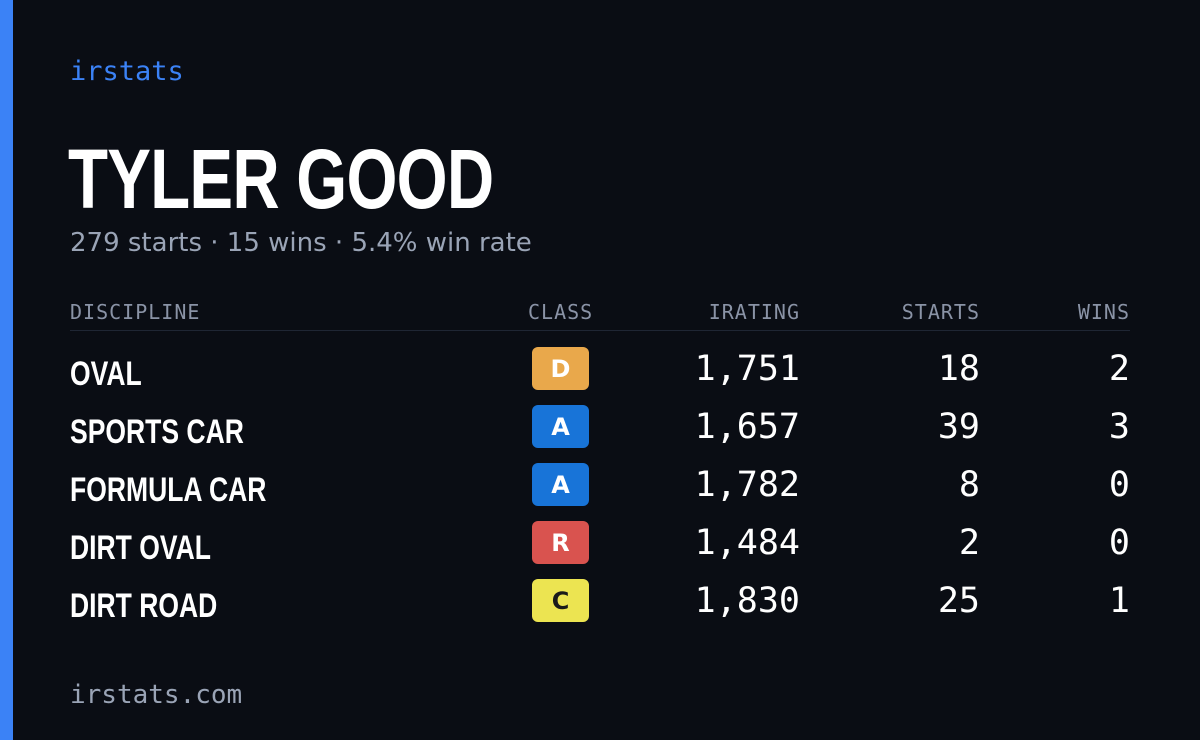  I want to click on table-row: FORMULA CAR A 1,782 8 0, so click(600, 492).